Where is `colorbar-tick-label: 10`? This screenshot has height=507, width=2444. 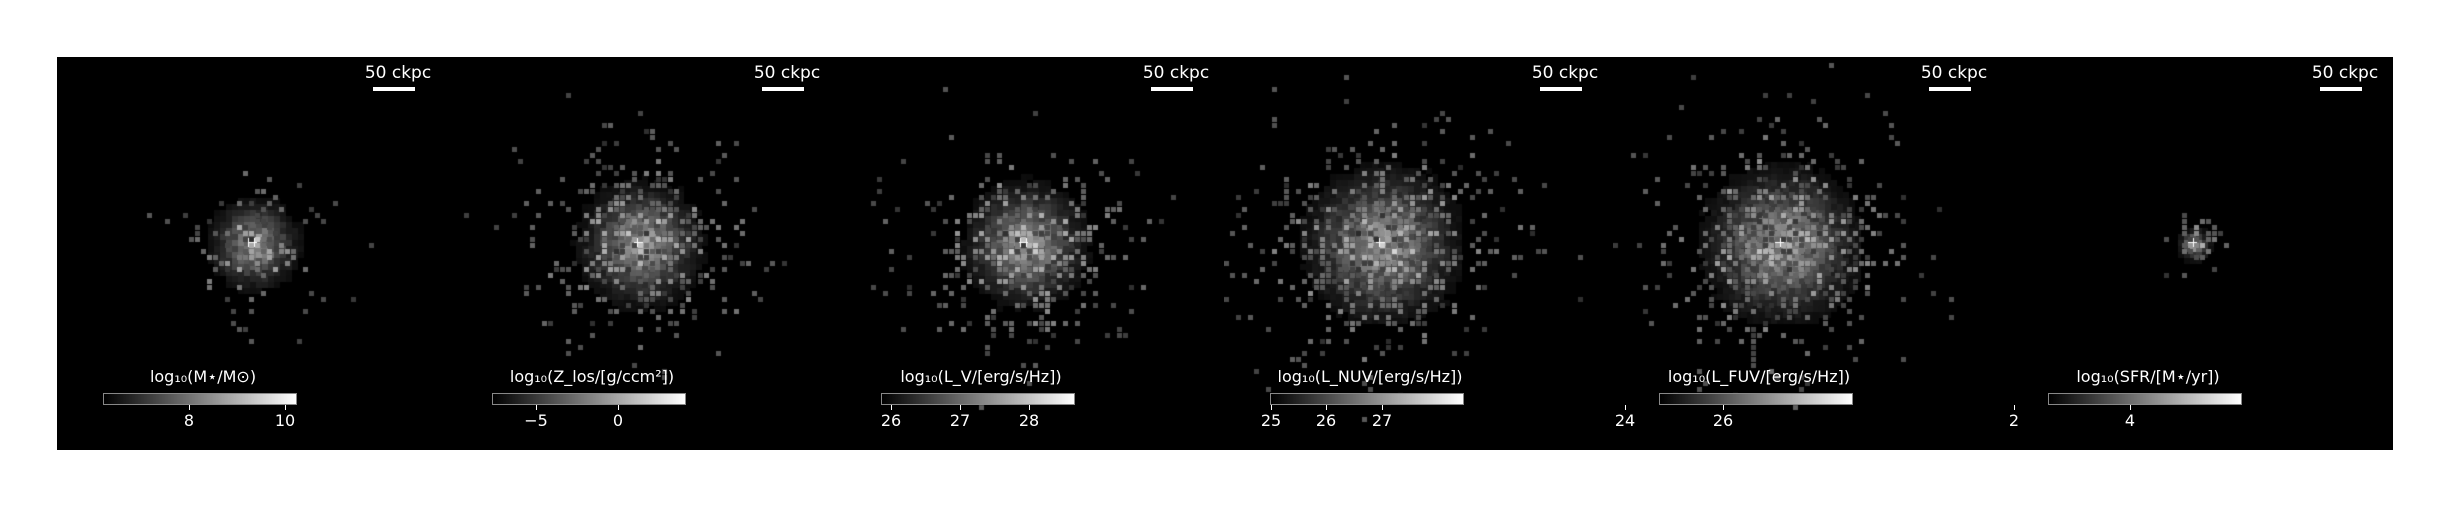 colorbar-tick-label: 10 is located at coordinates (285, 420).